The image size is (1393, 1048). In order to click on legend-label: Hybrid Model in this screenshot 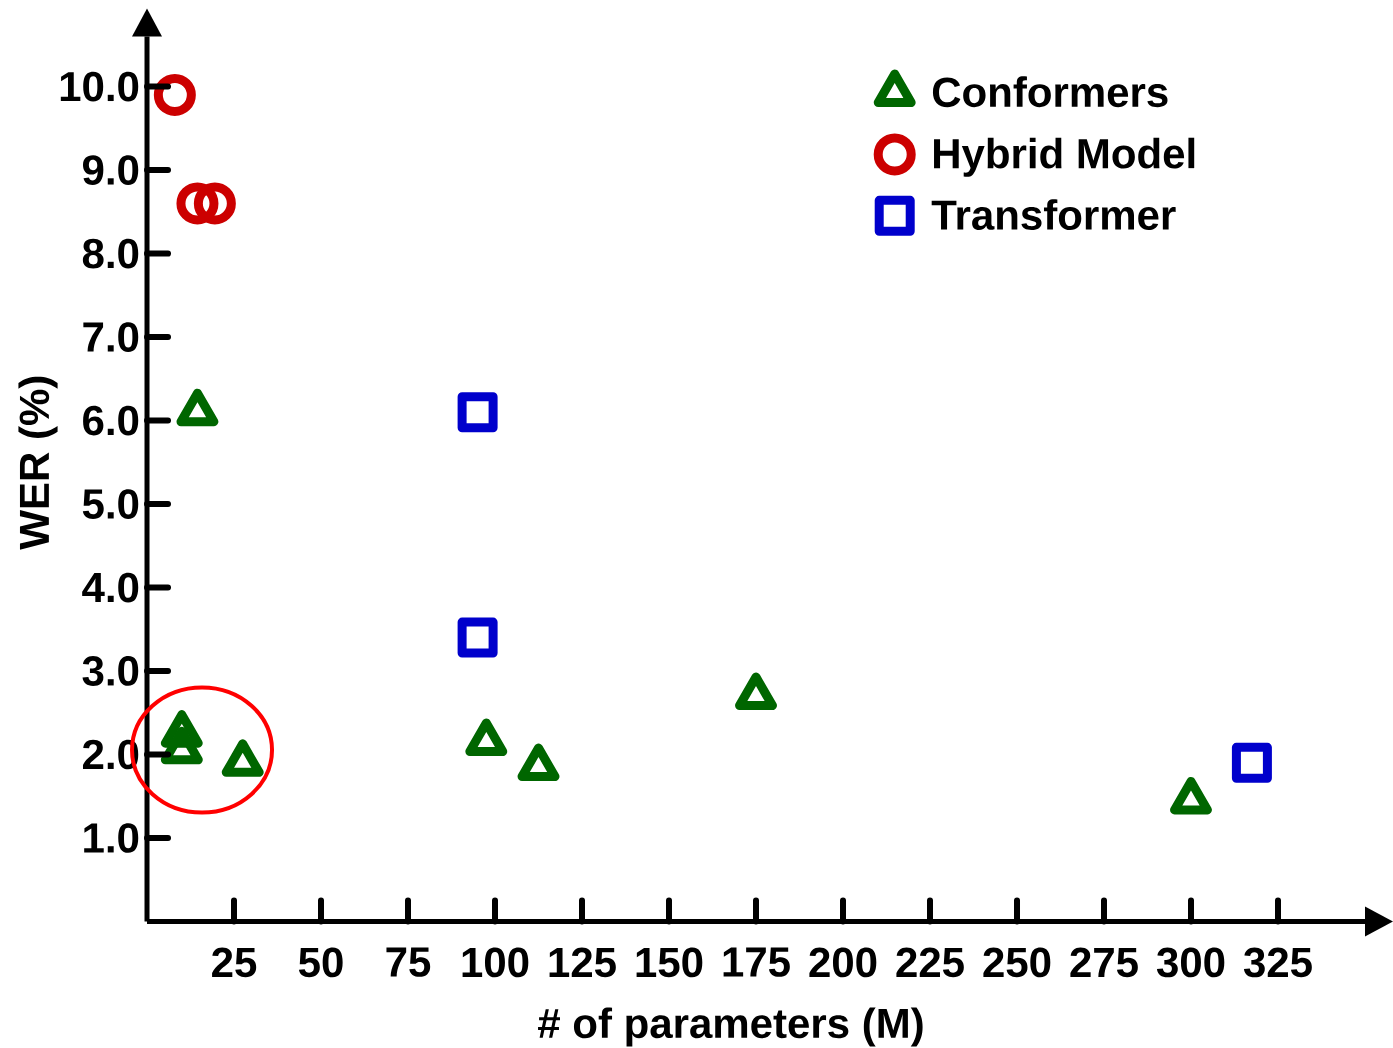, I will do `click(1064, 157)`.